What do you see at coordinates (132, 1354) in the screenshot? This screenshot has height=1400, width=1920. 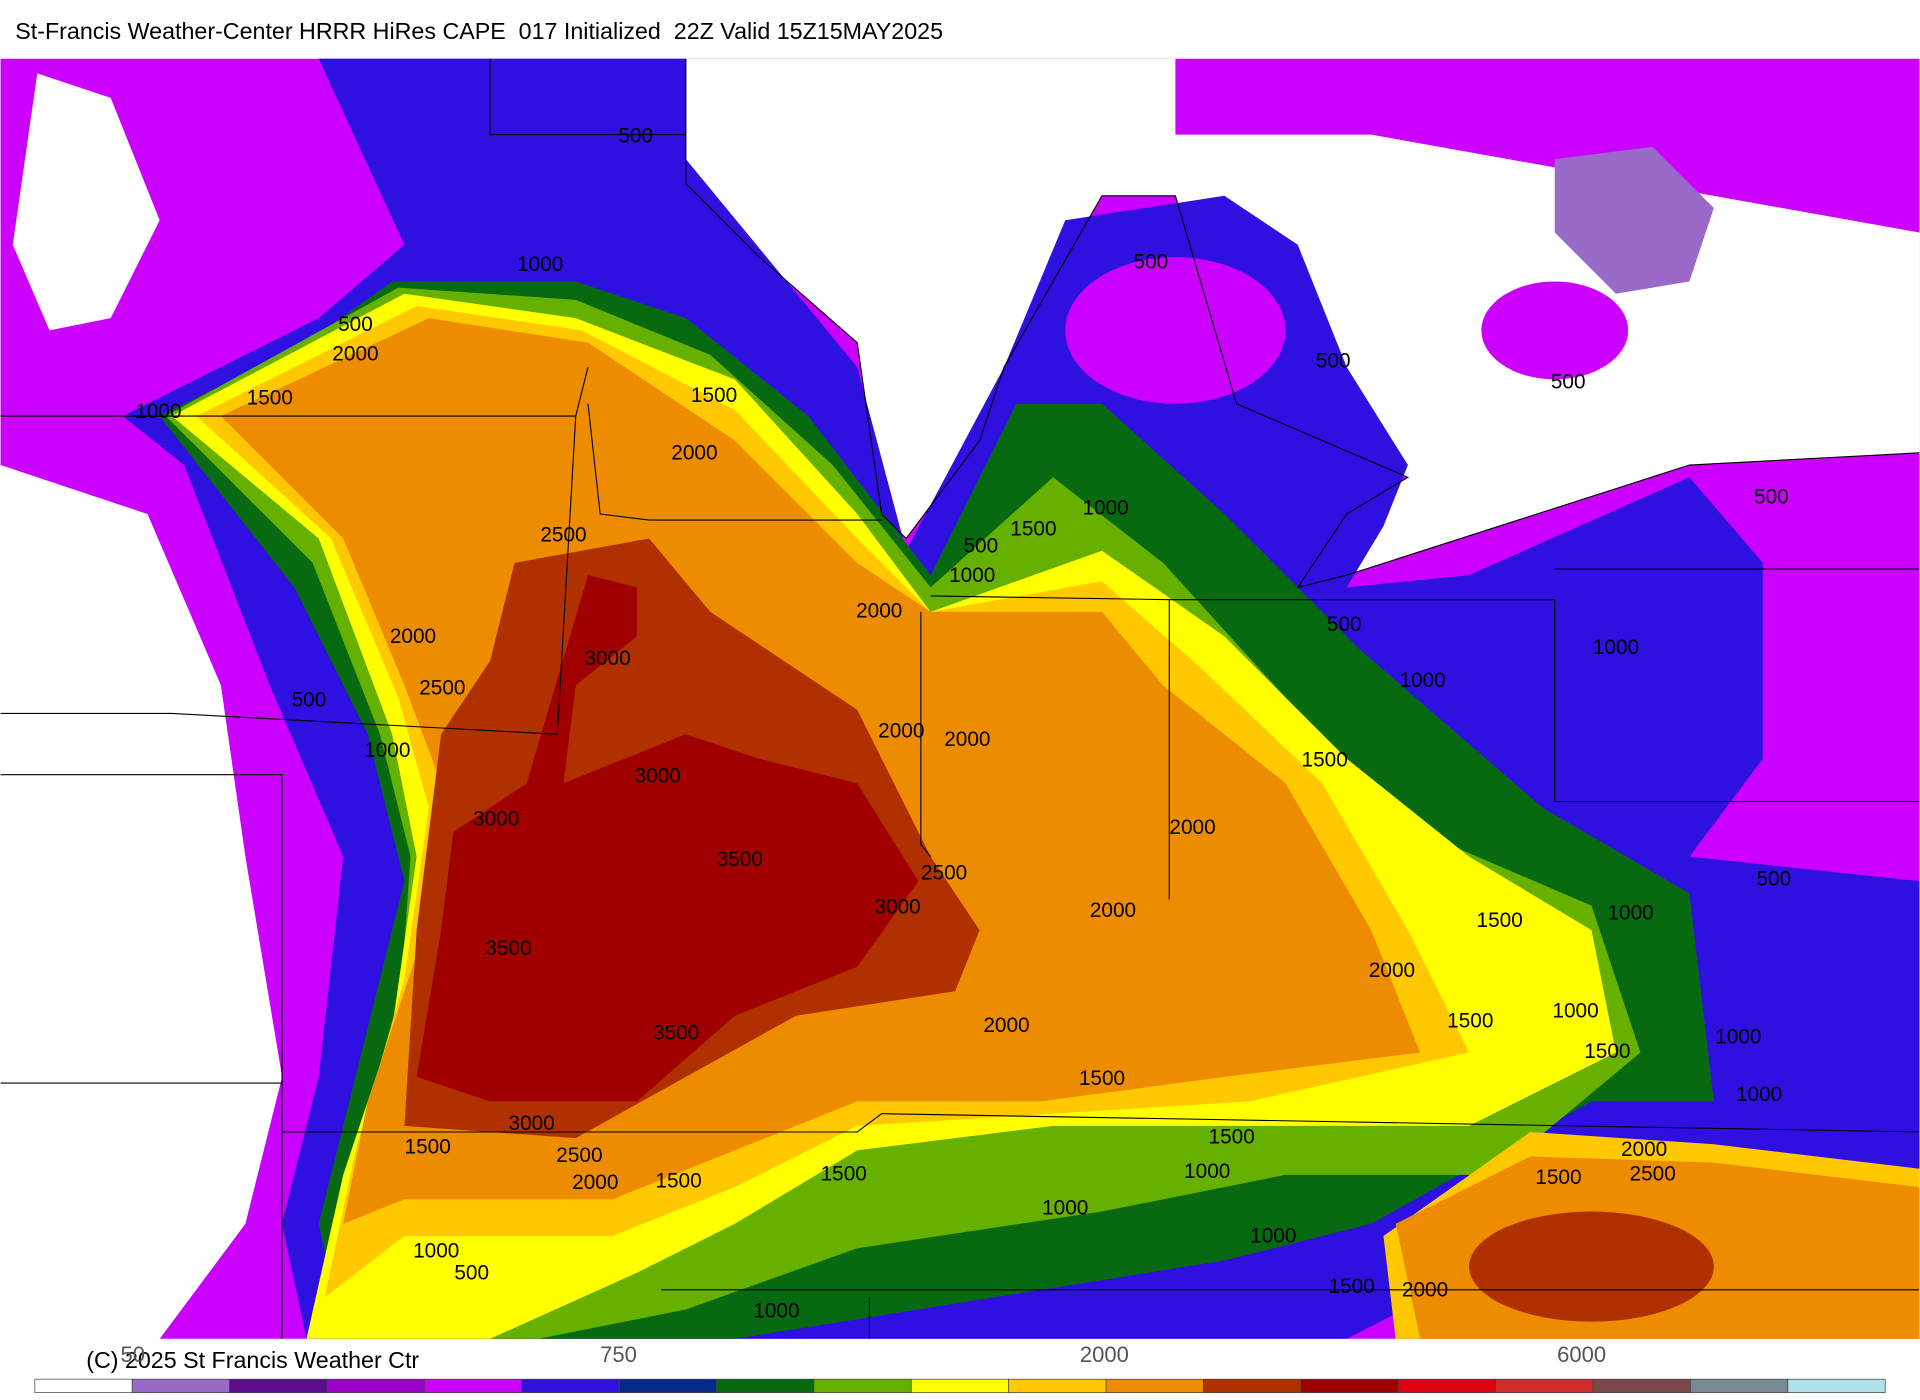 I see `colorbar-label: 50` at bounding box center [132, 1354].